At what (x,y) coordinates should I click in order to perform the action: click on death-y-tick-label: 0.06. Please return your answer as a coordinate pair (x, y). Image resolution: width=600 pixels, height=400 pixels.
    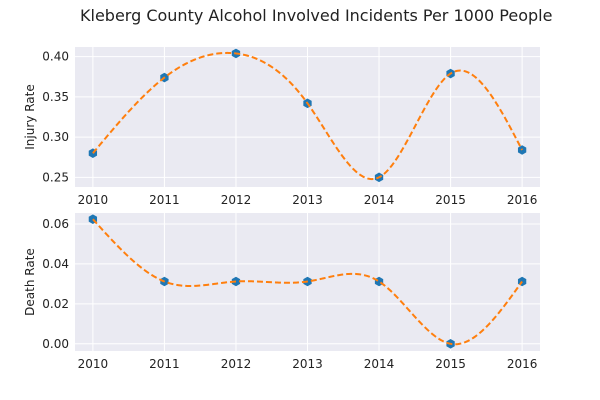
    Looking at the image, I should click on (55, 224).